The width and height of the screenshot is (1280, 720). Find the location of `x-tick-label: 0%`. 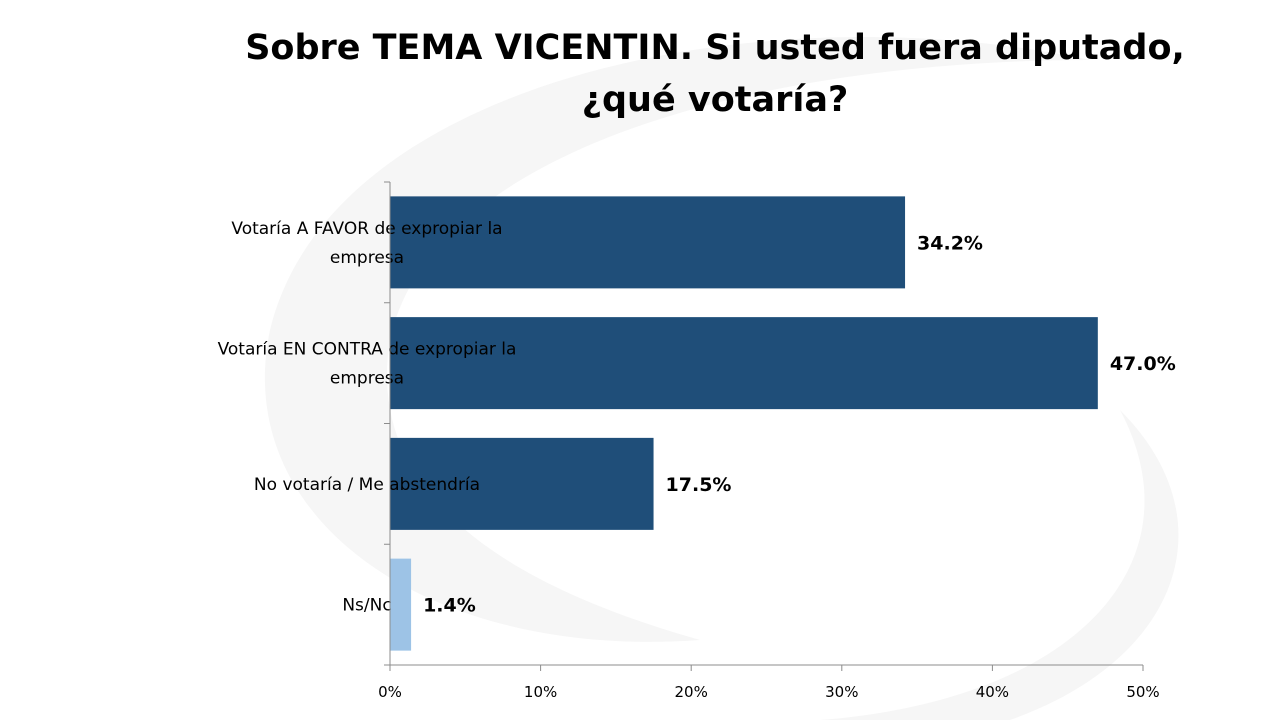

x-tick-label: 0% is located at coordinates (390, 692).